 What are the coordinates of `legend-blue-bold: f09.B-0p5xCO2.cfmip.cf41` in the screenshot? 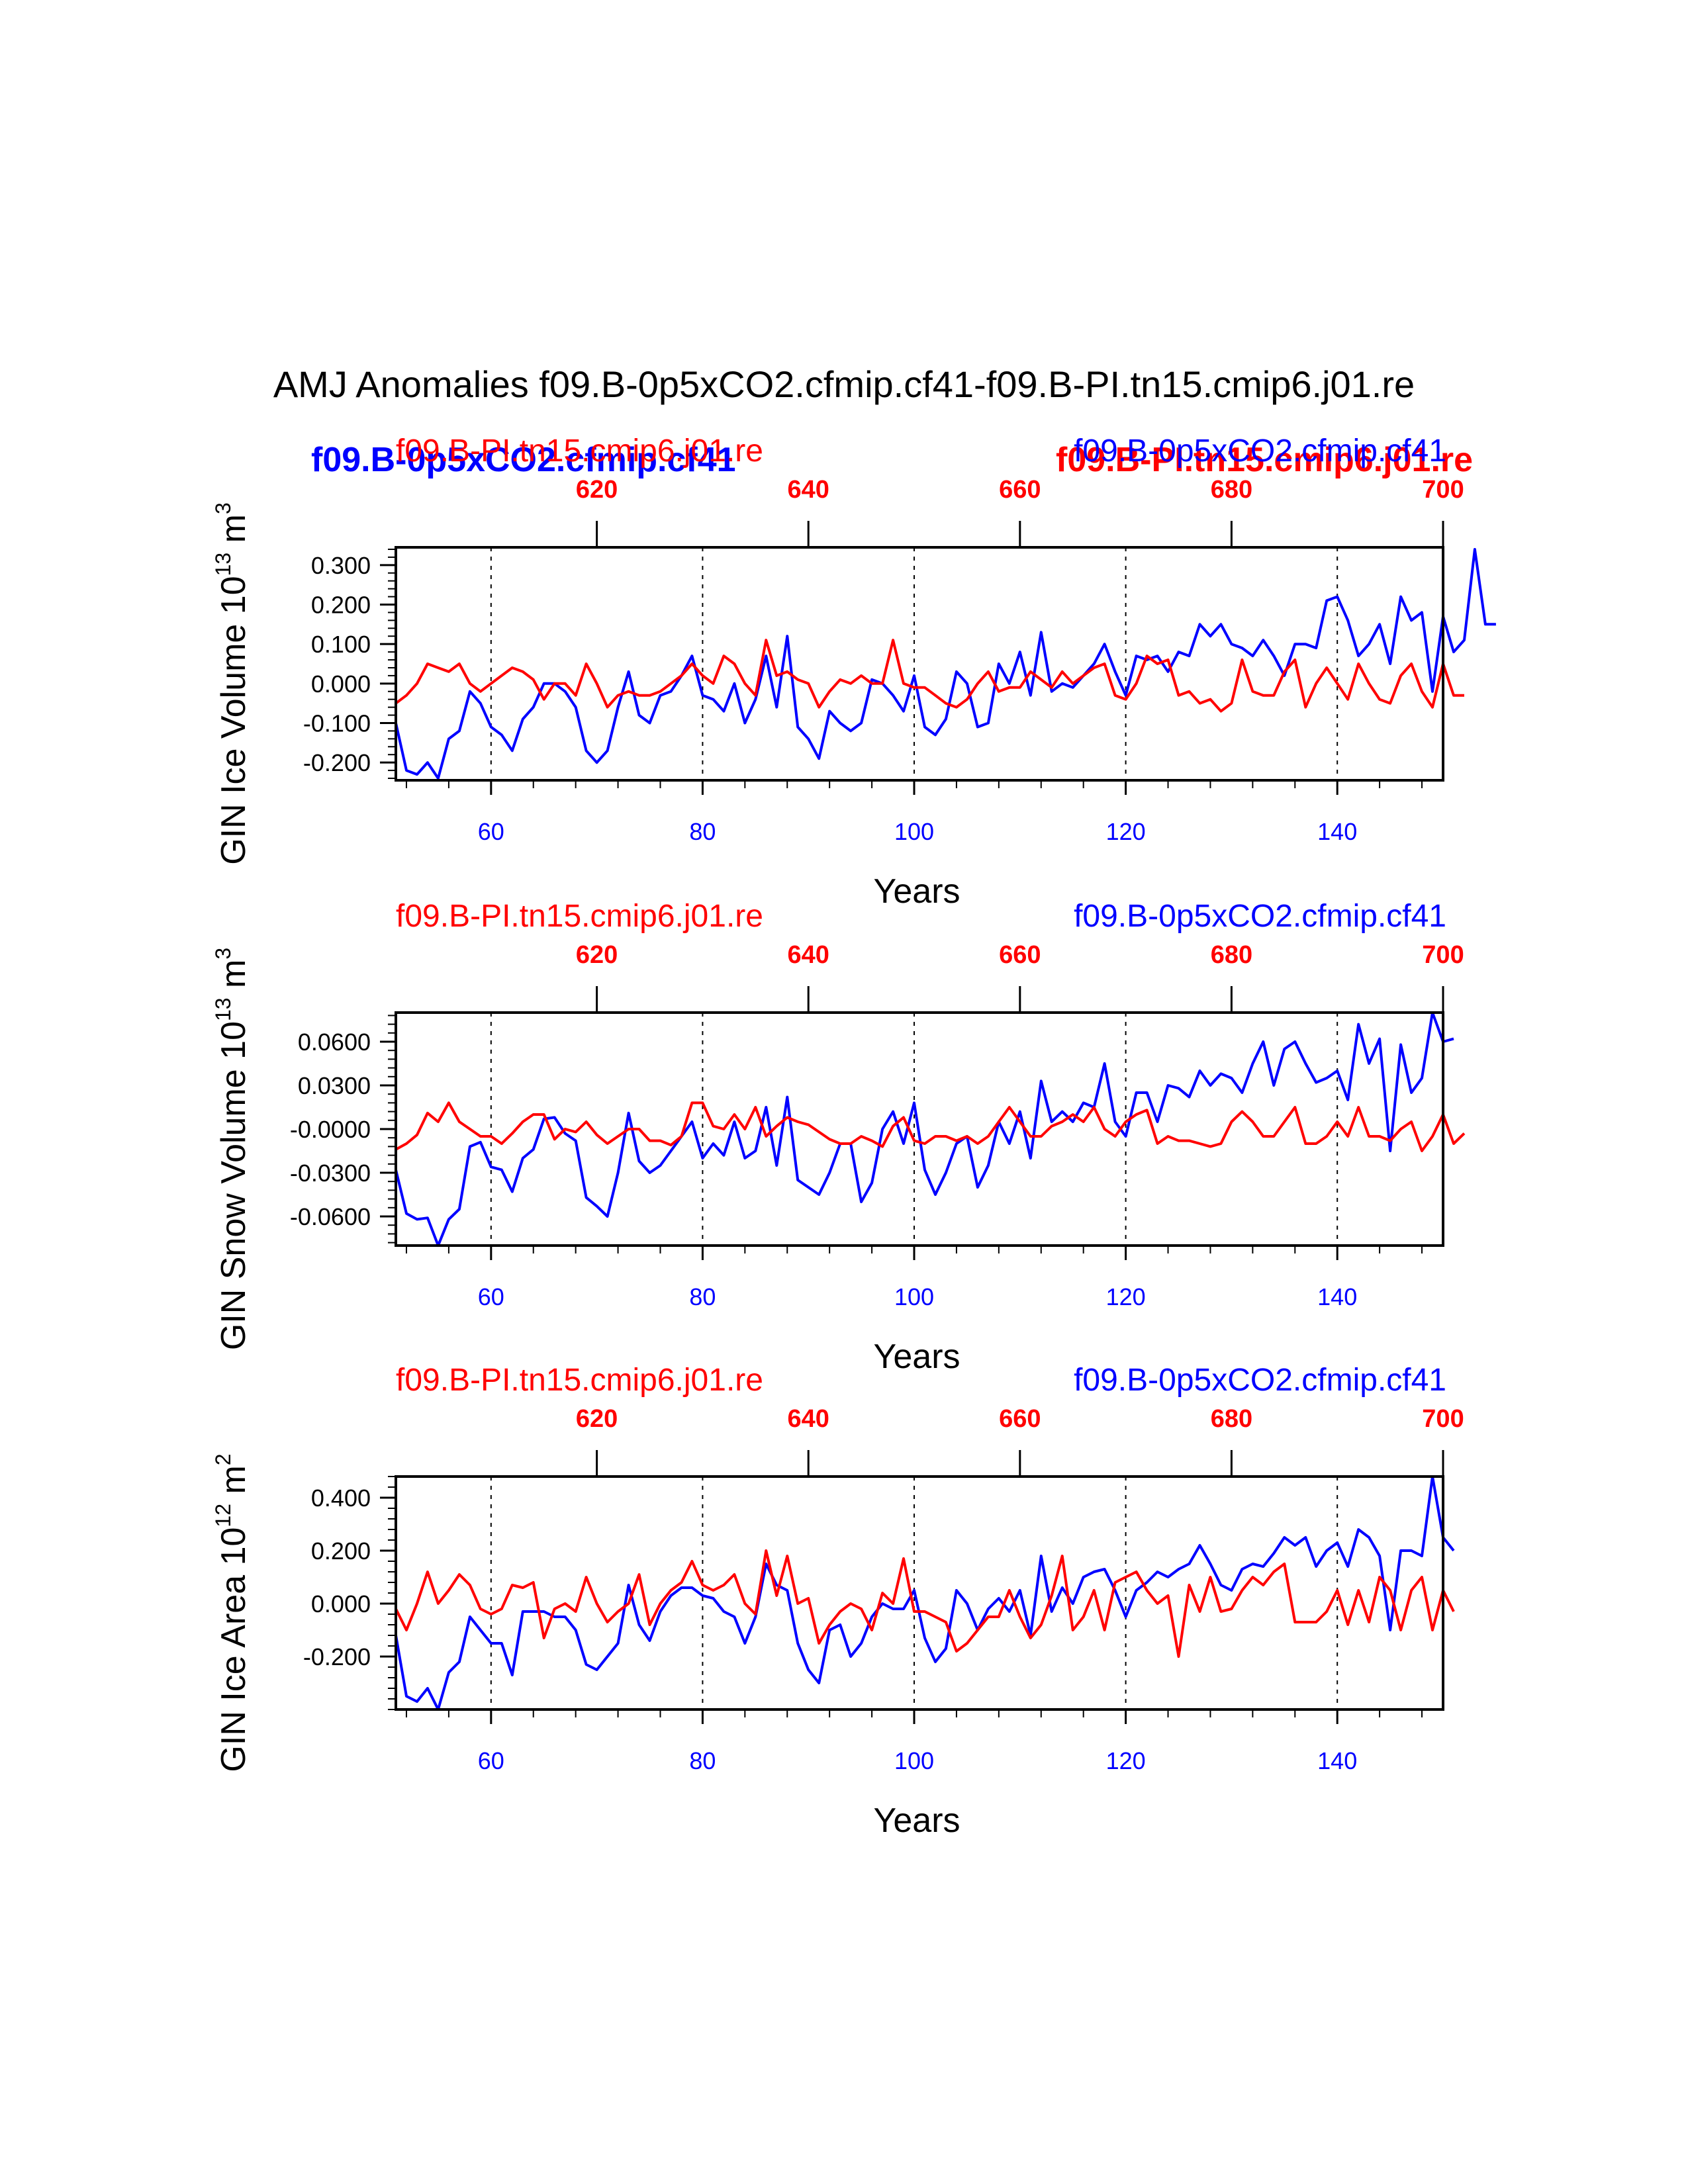 It's located at (523, 460).